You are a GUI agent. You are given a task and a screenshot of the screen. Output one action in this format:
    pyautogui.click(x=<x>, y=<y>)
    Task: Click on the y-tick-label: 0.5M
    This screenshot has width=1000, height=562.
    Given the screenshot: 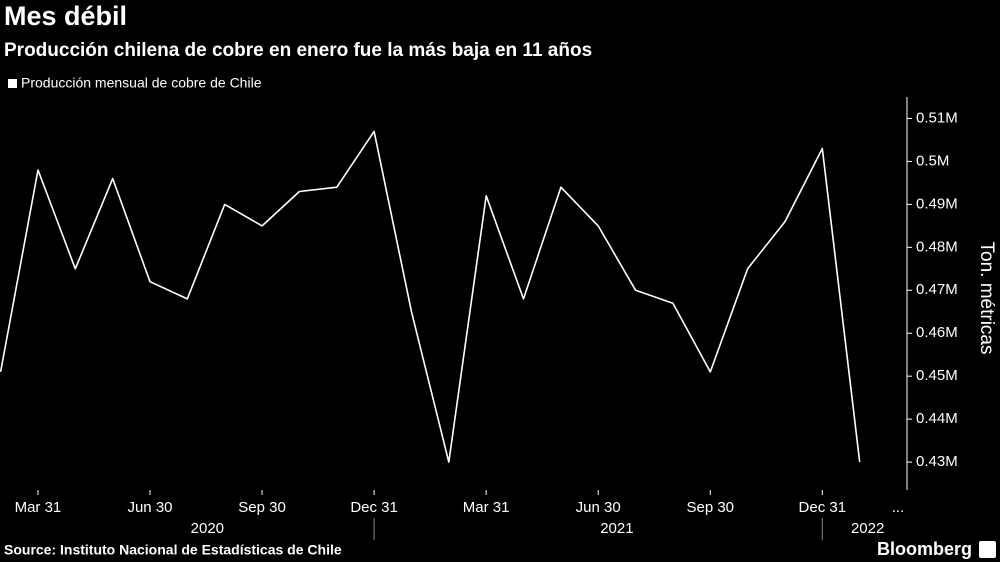 What is the action you would take?
    pyautogui.click(x=932, y=160)
    